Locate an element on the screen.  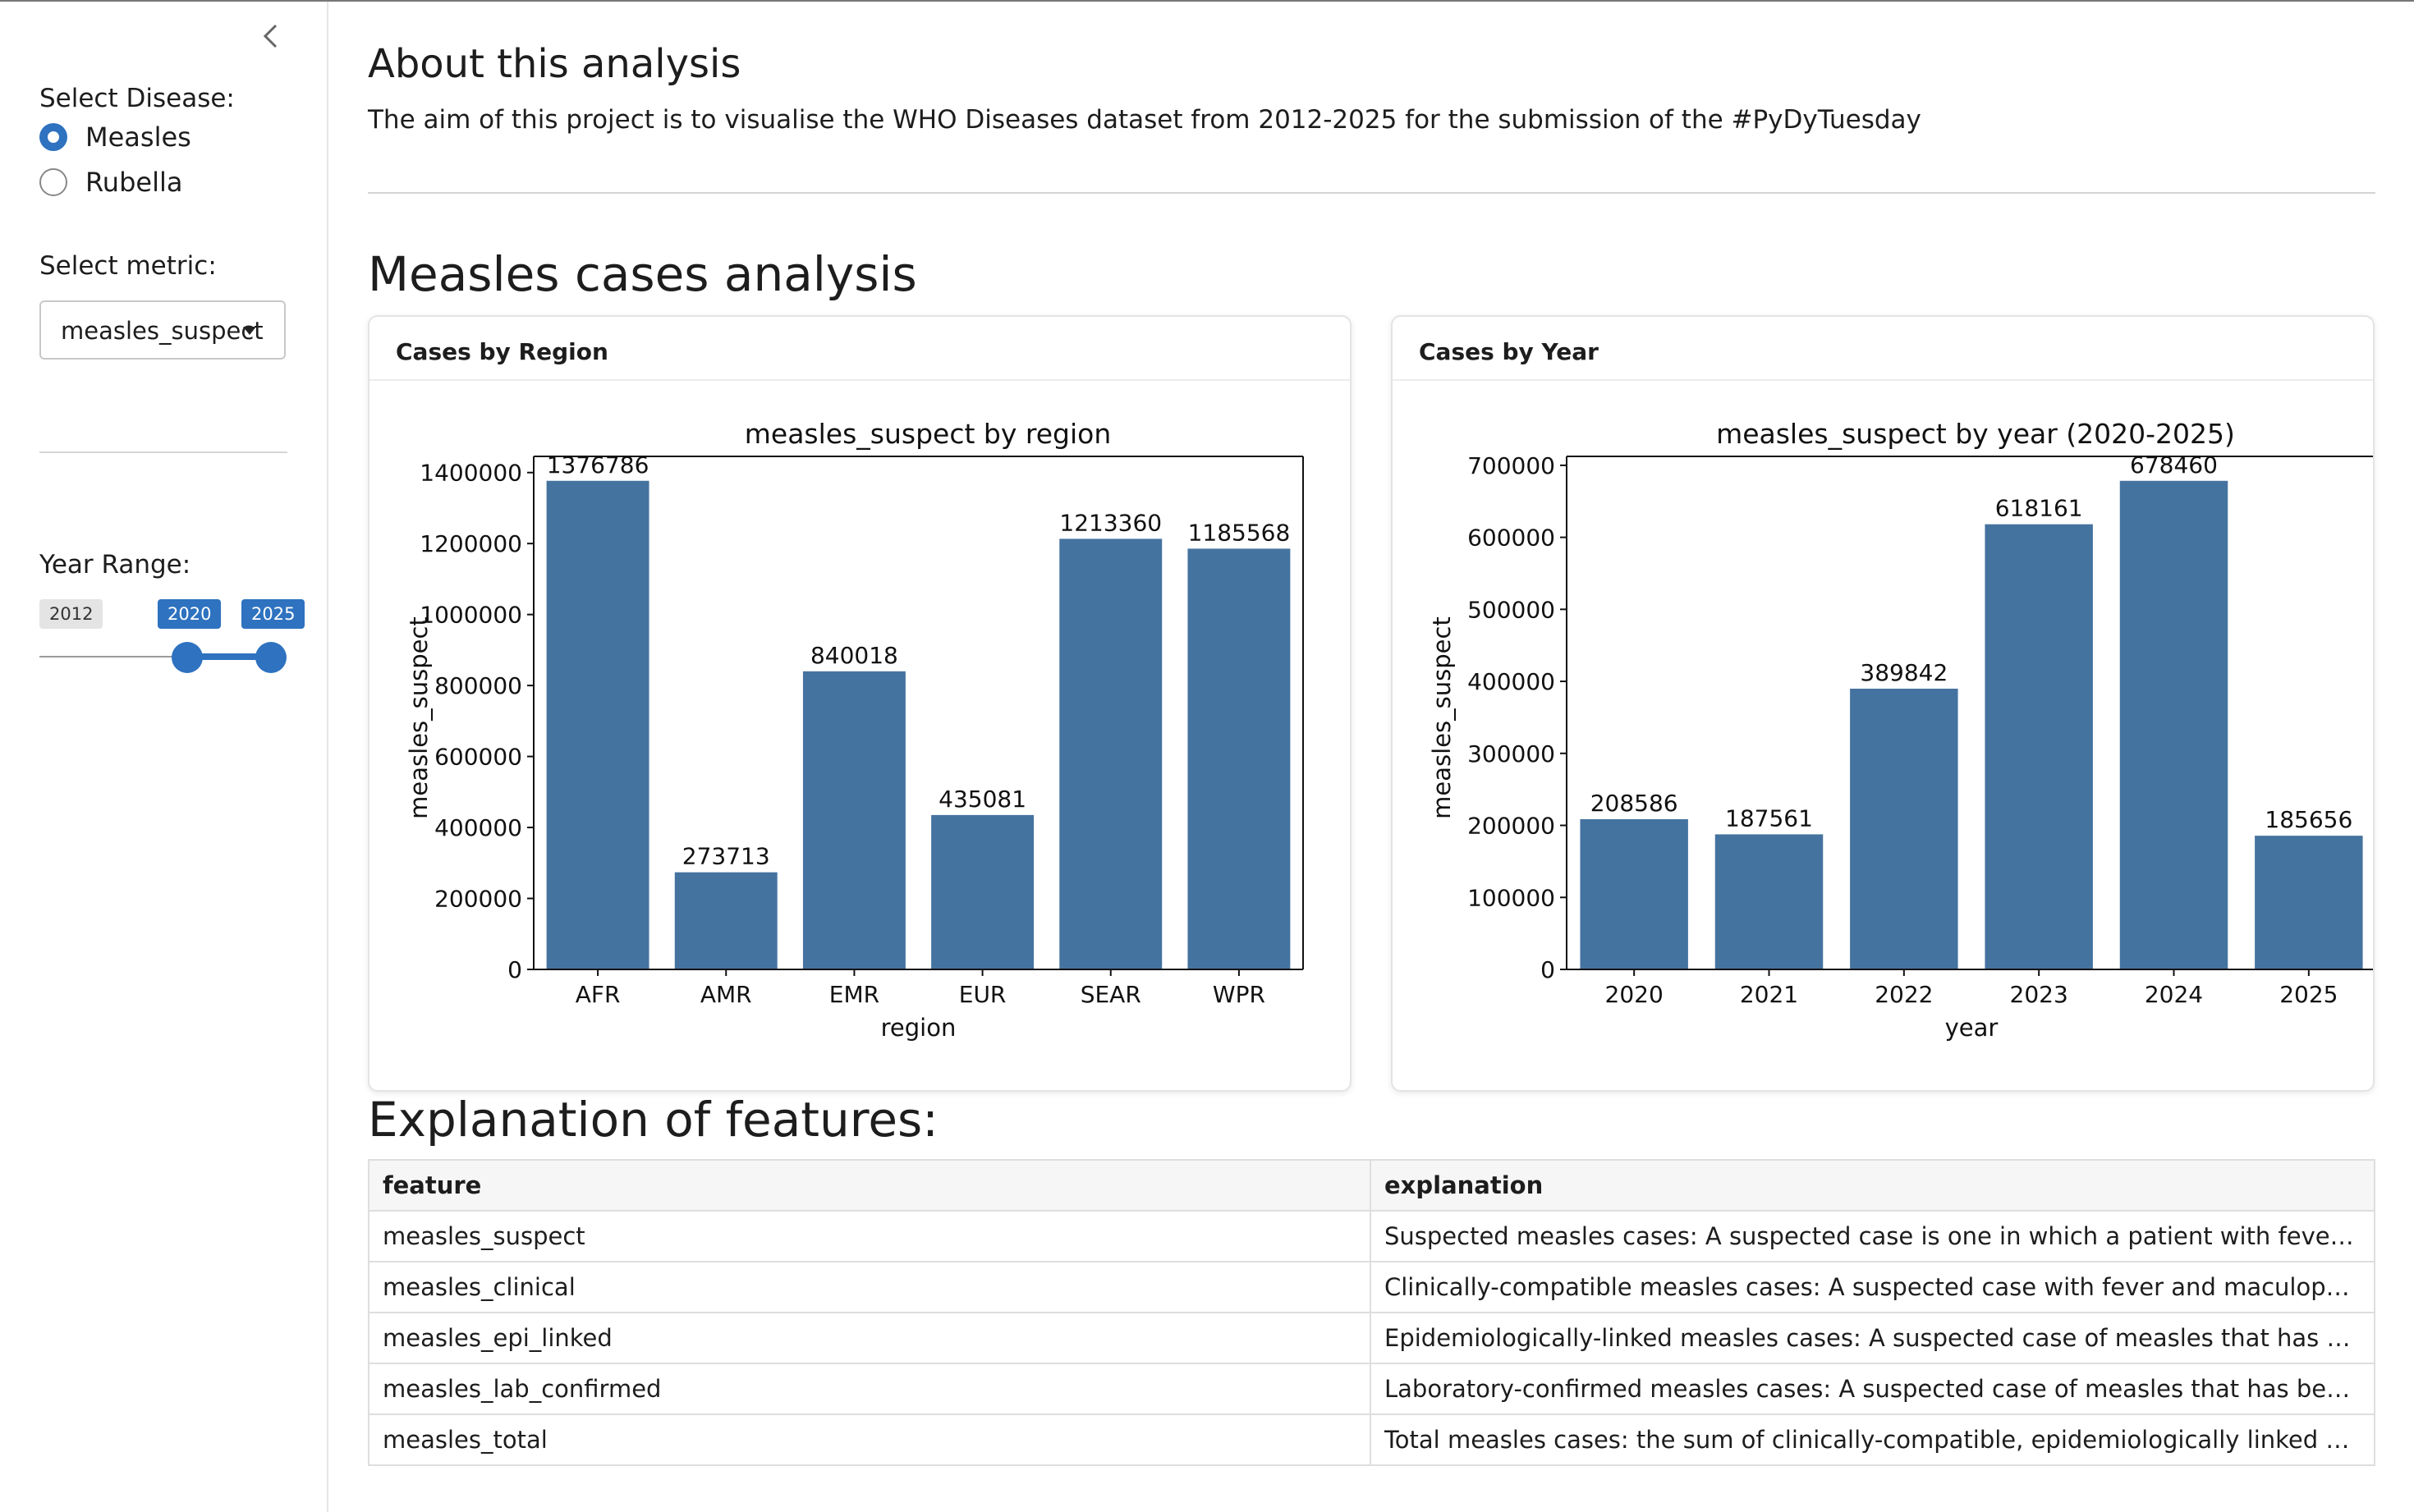
feature-cell: measles_clinical is located at coordinates (870, 1287).